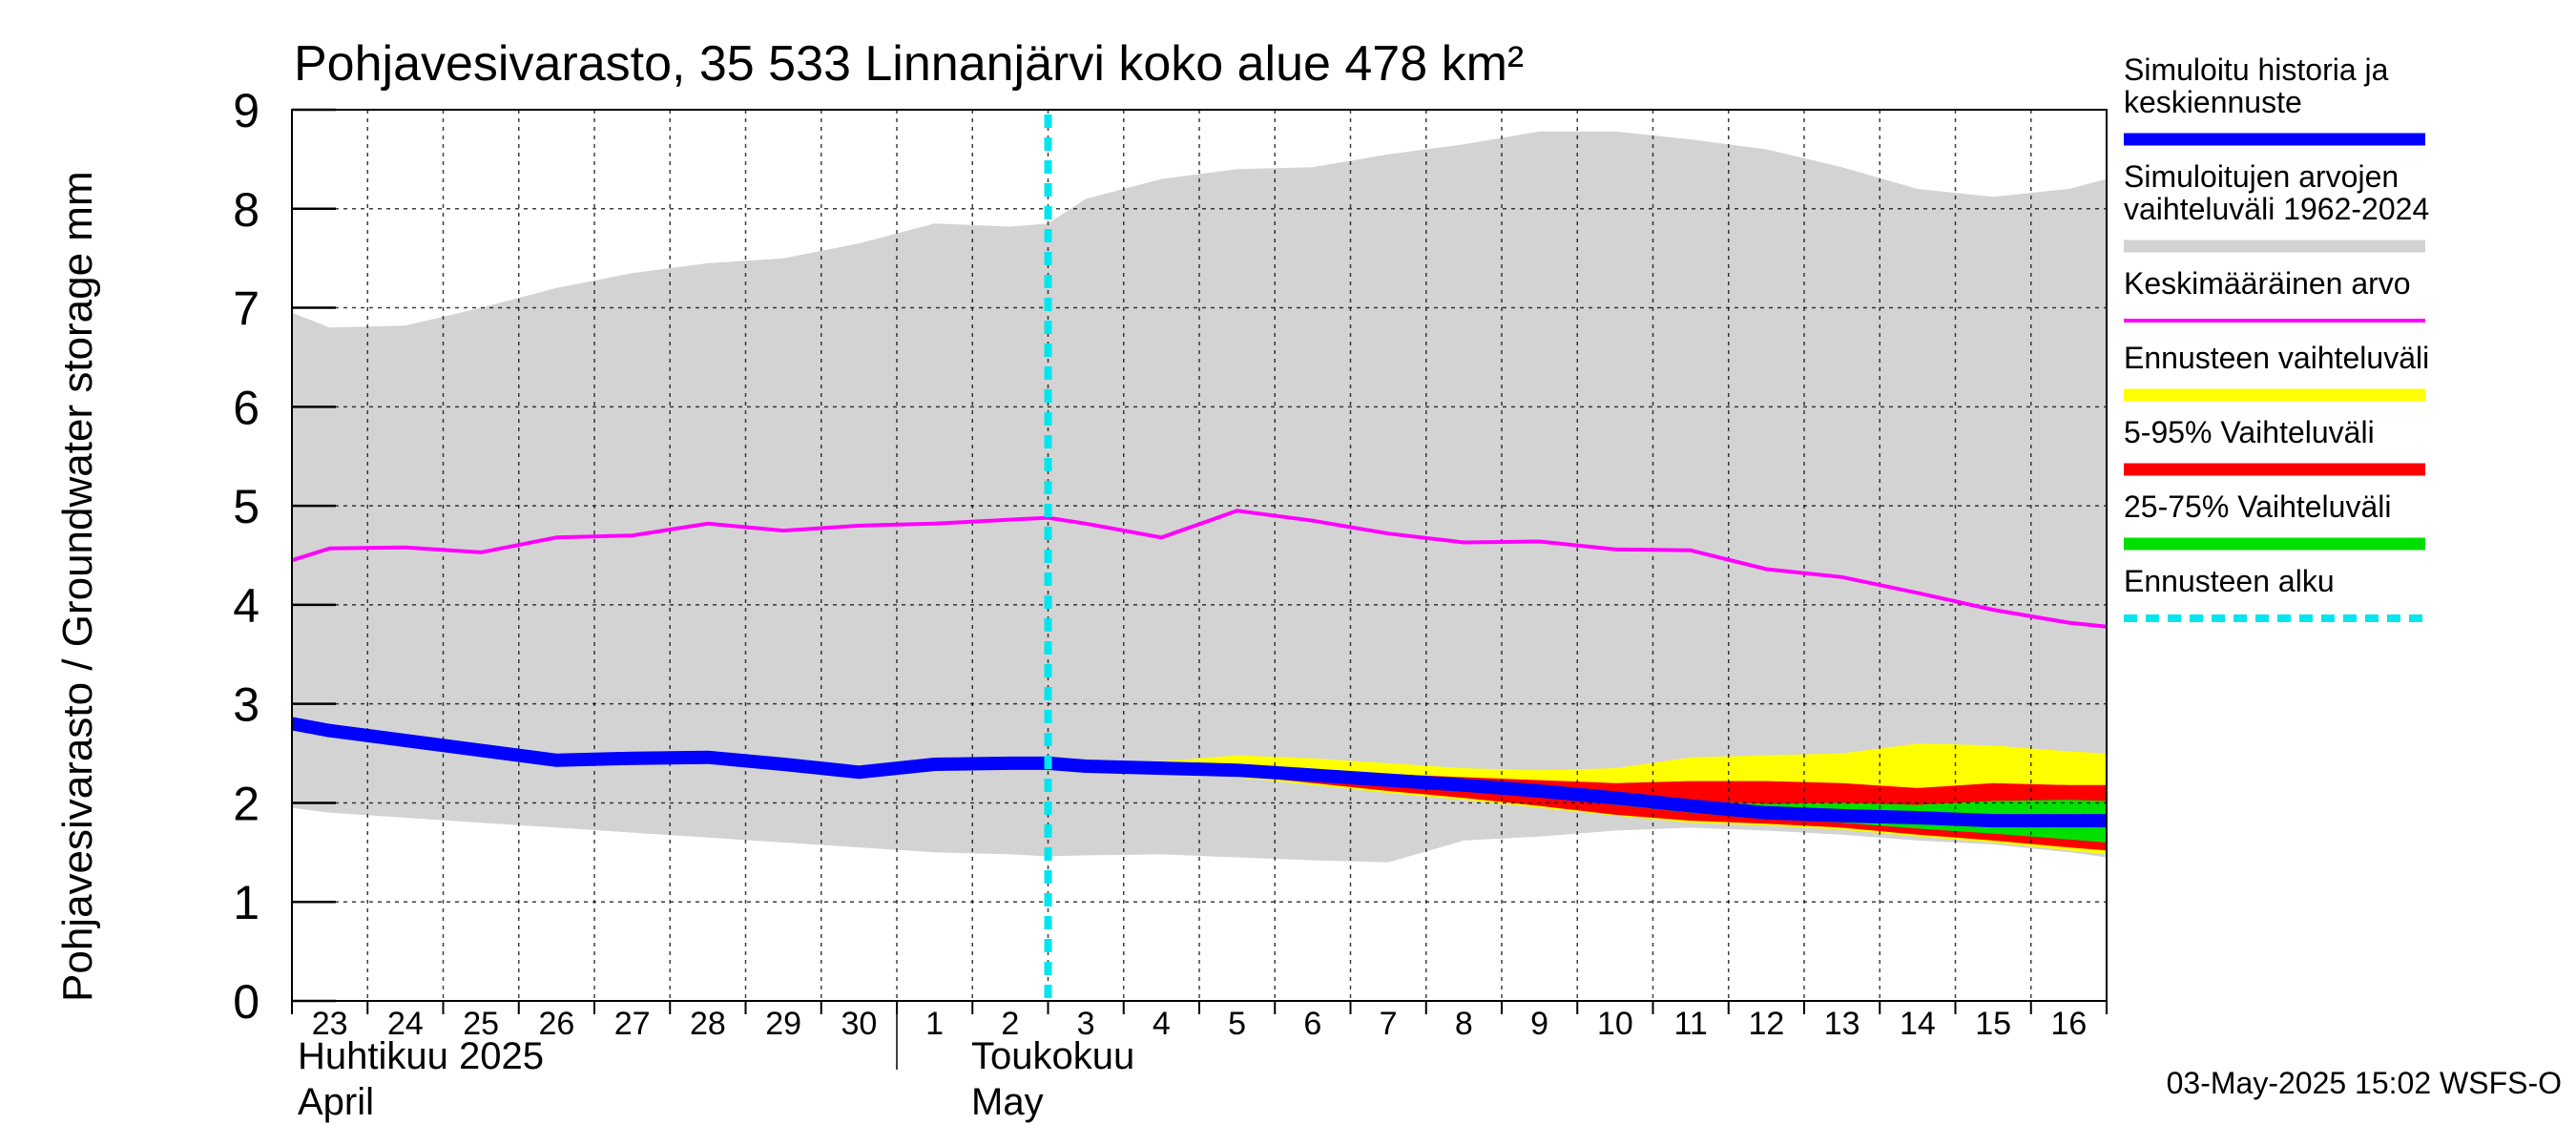 This screenshot has height=1145, width=2576. What do you see at coordinates (1052, 1056) in the screenshot?
I see `month-label-may-fi: Toukokuu` at bounding box center [1052, 1056].